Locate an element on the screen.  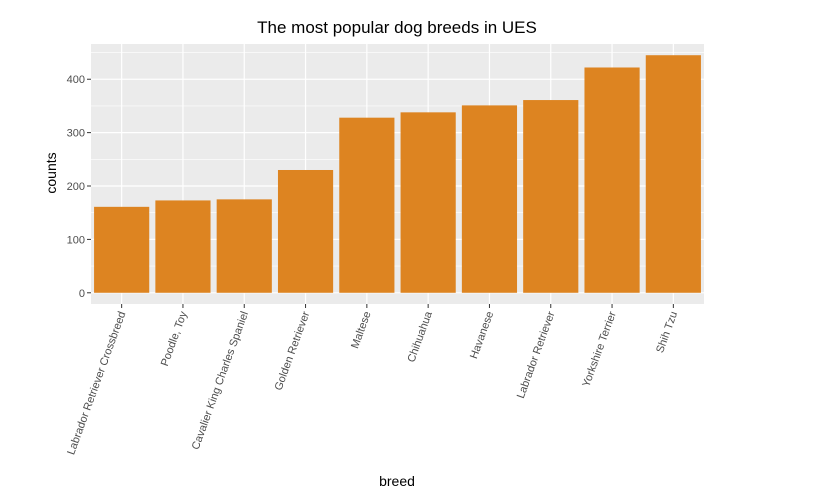
x-tick-label: Labrador Retriever is located at coordinates (536, 355).